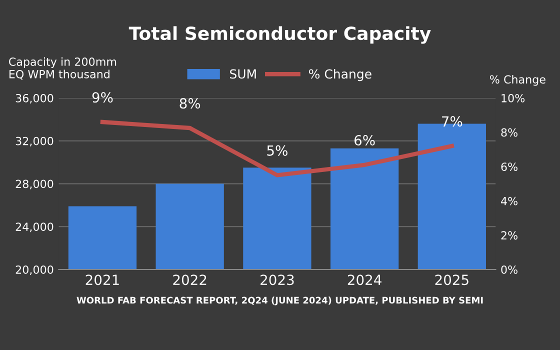 This screenshot has height=350, width=560. I want to click on y2-tick-label: 4%, so click(509, 201).